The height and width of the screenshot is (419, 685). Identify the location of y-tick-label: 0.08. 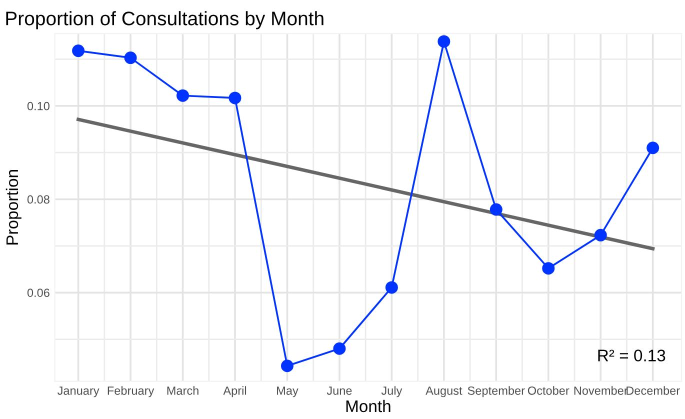
(38, 199).